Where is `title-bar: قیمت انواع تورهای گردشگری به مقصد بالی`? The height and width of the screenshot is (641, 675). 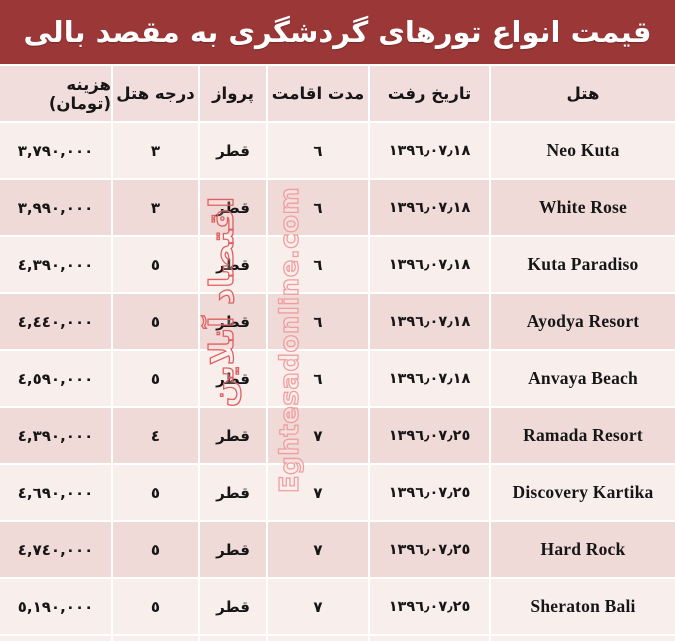 title-bar: قیمت انواع تورهای گردشگری به مقصد بالی is located at coordinates (337, 32).